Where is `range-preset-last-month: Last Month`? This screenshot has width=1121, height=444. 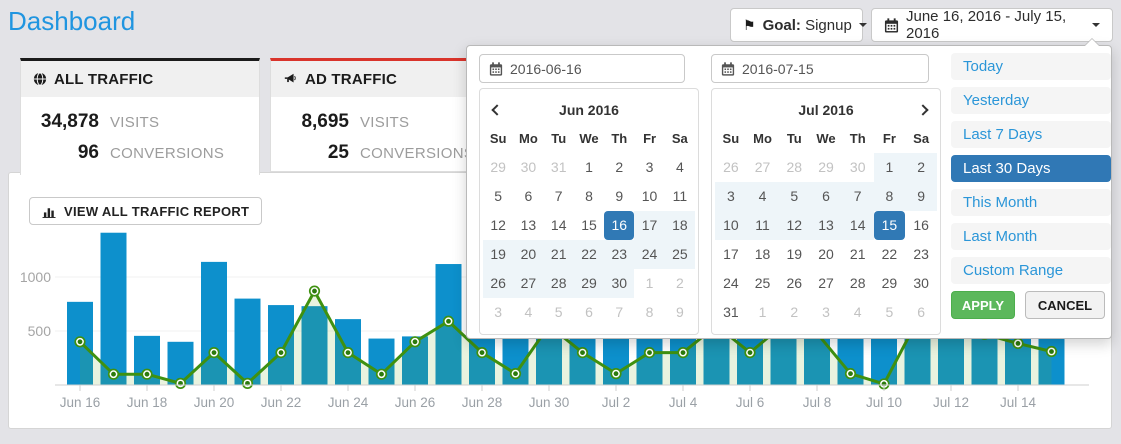 range-preset-last-month: Last Month is located at coordinates (1031, 236).